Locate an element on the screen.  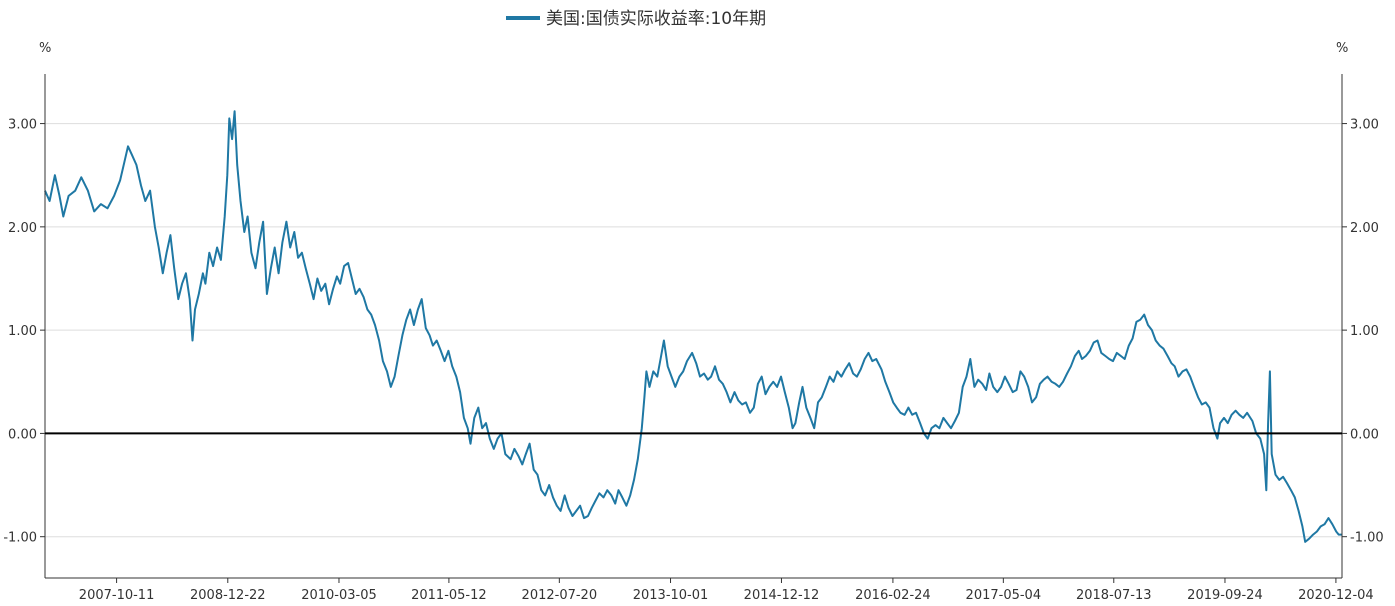
x-axis-tick-label: 2018-07-13 is located at coordinates (1114, 595).